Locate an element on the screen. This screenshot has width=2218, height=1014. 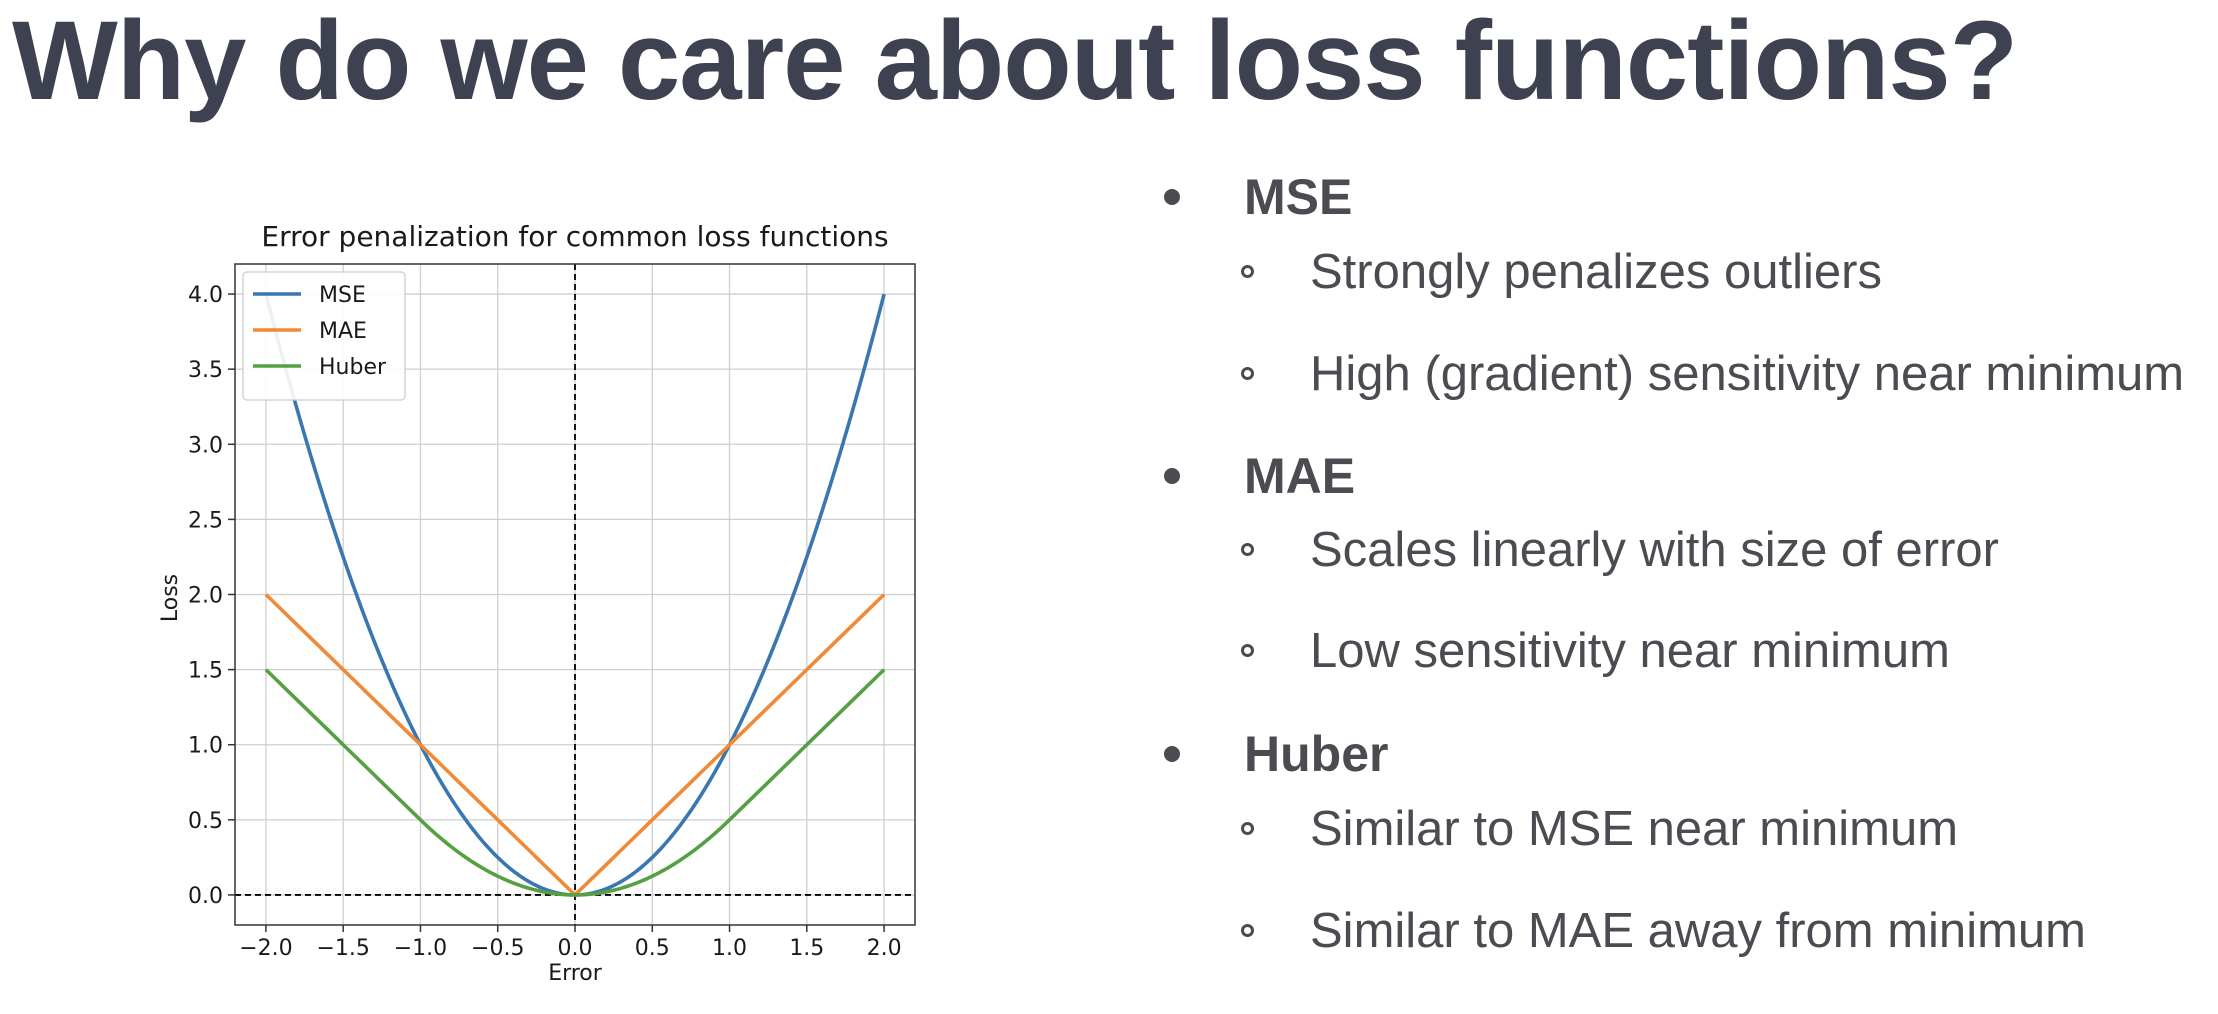
y-tick-label: 4.0 is located at coordinates (205, 295).